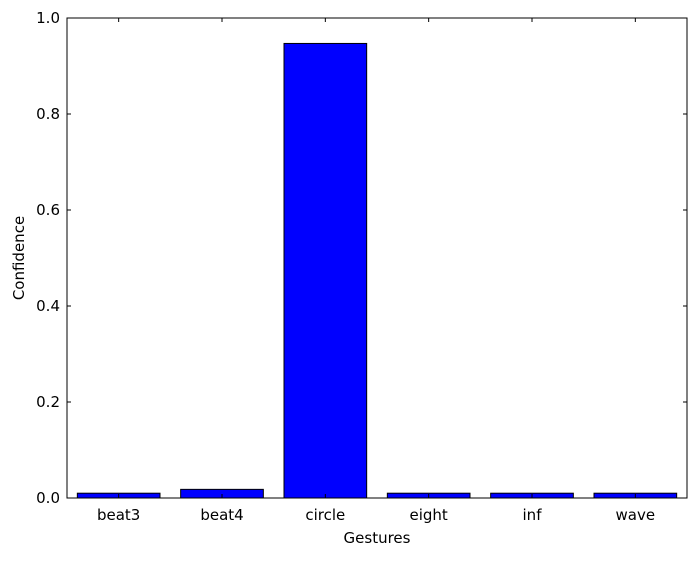 This screenshot has height=561, width=696. Describe the element at coordinates (19, 258) in the screenshot. I see `y-axis-label: Confidence` at that location.